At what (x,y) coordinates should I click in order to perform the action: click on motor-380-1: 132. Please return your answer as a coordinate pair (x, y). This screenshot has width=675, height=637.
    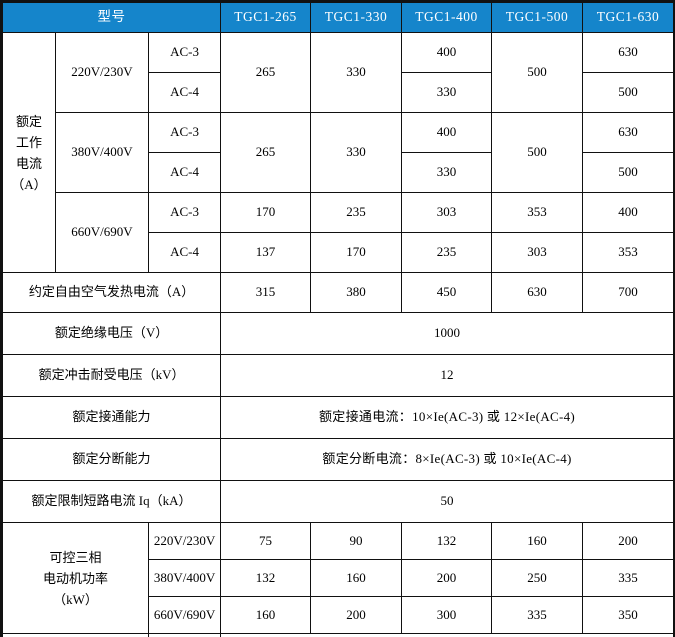
    Looking at the image, I should click on (266, 578).